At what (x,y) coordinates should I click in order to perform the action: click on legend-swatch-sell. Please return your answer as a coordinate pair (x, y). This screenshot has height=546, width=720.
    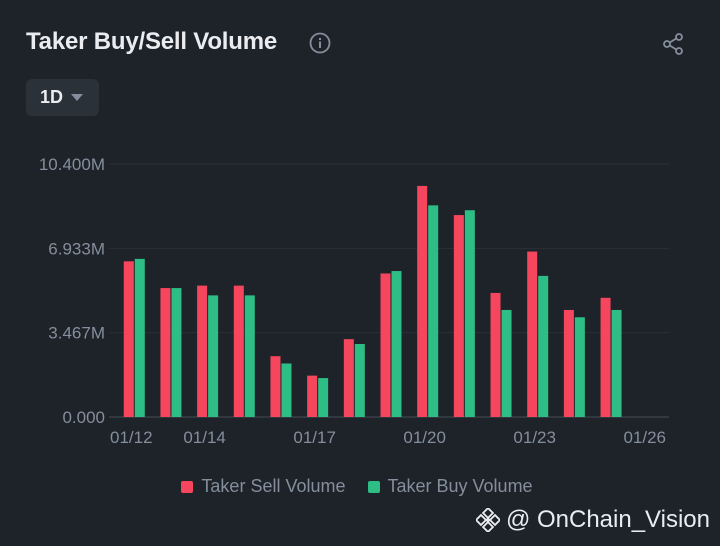
    Looking at the image, I should click on (187, 486).